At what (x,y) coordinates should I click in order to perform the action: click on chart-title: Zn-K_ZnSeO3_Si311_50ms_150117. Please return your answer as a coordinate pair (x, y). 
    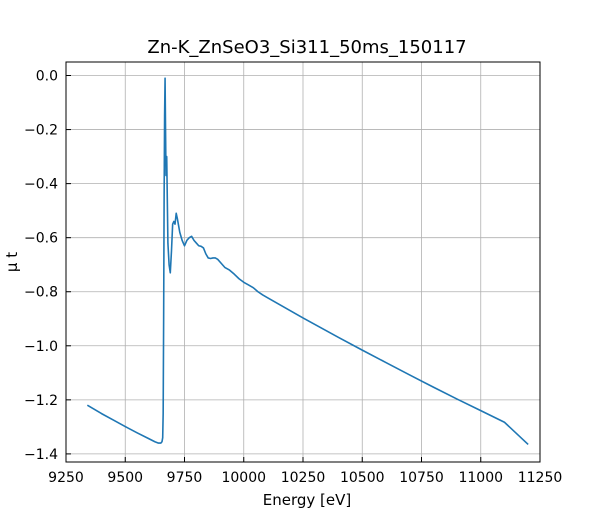
    Looking at the image, I should click on (306, 47).